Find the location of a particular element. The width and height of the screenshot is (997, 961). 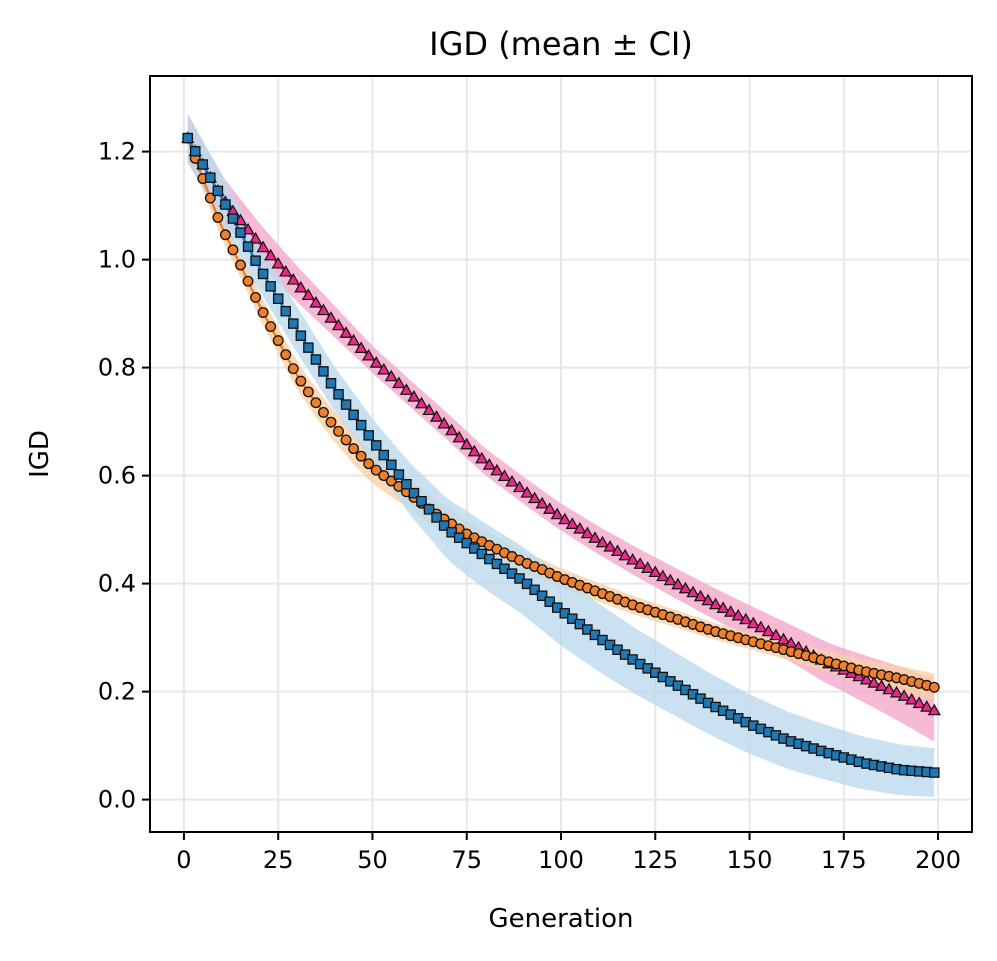

x-tick-label: 125 is located at coordinates (655, 860).